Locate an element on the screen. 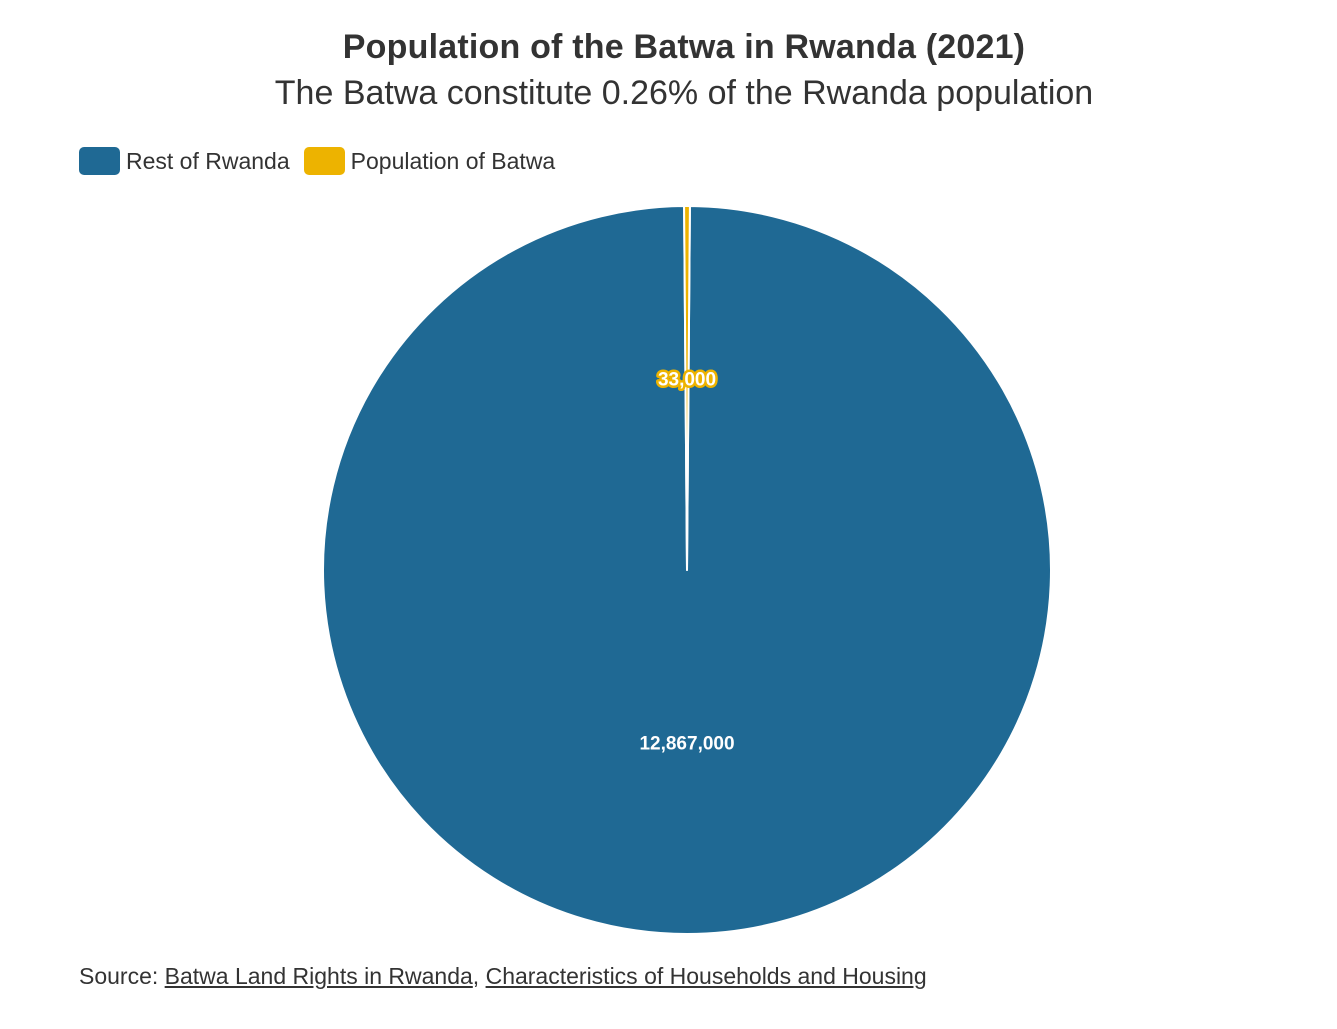 This screenshot has width=1337, height=1029. legend: Rest of Rwanda Population of Batwa is located at coordinates (324, 161).